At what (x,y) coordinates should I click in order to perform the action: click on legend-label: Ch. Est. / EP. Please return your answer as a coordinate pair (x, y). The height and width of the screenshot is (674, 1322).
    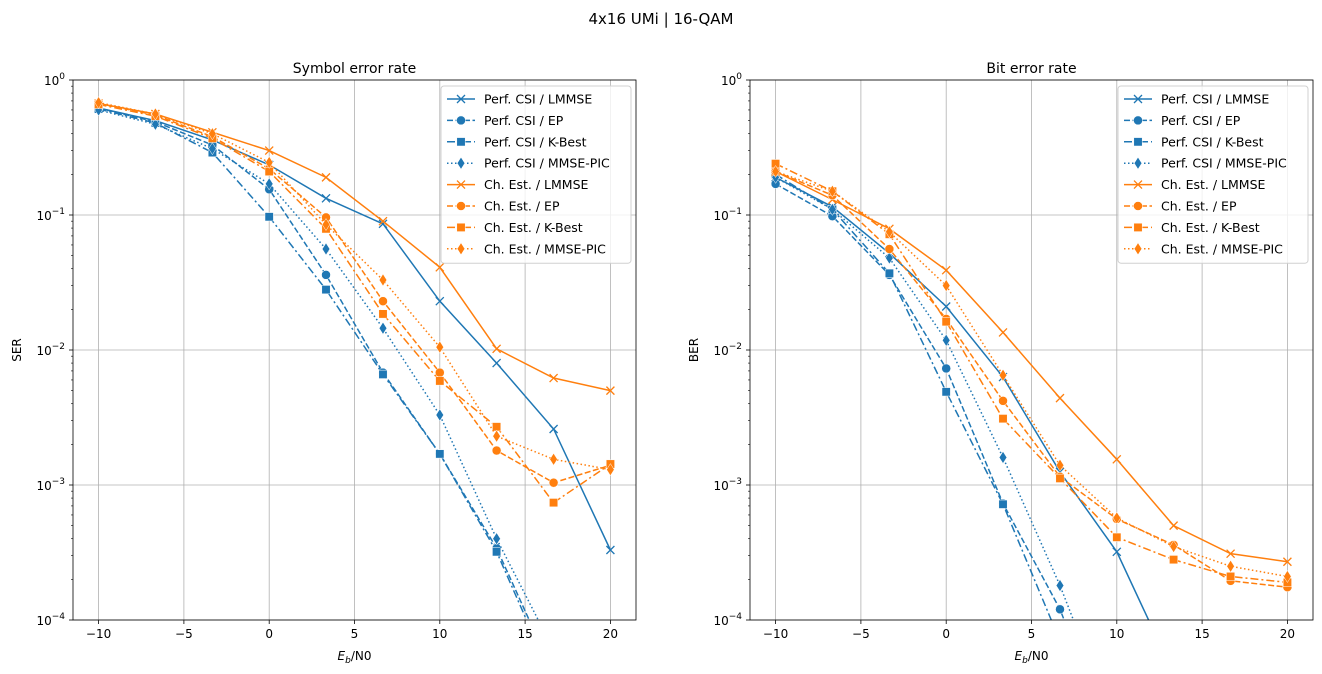
    Looking at the image, I should click on (1199, 206).